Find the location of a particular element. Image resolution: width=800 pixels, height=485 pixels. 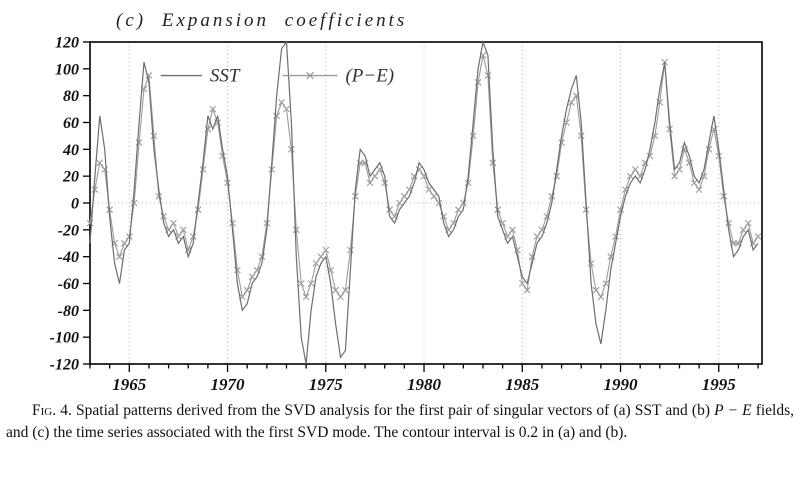

caption-fig-label: Fig. 4. is located at coordinates (52, 410).